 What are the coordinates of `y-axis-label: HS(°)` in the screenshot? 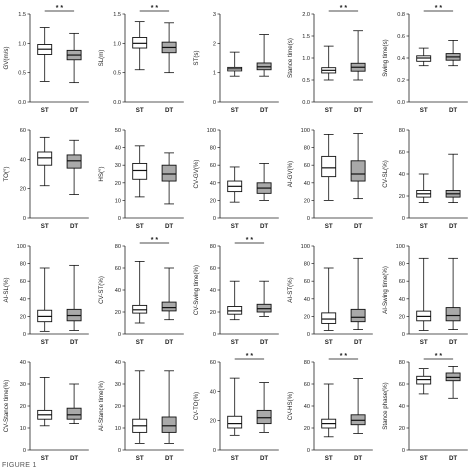 It's located at (101, 173).